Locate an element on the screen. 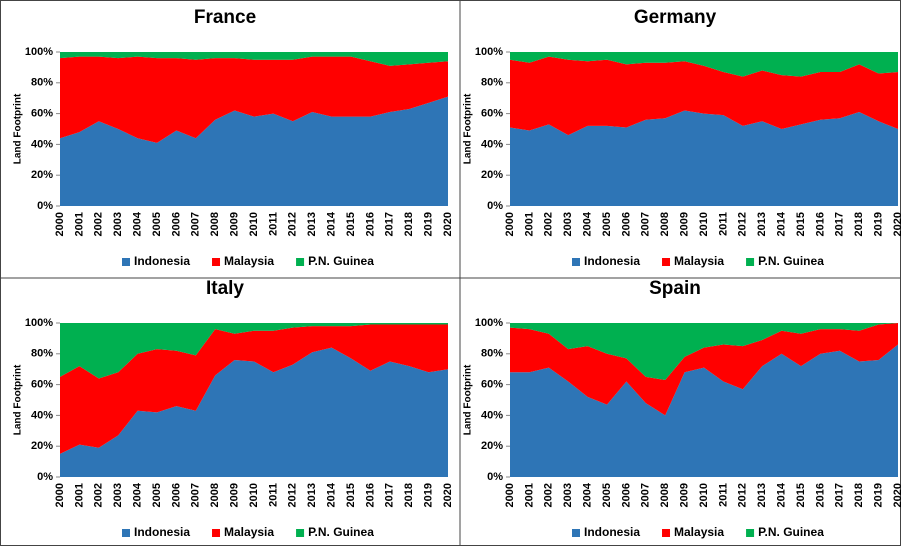 This screenshot has width=901, height=546. legend-label: P.N. Guinea is located at coordinates (341, 261).